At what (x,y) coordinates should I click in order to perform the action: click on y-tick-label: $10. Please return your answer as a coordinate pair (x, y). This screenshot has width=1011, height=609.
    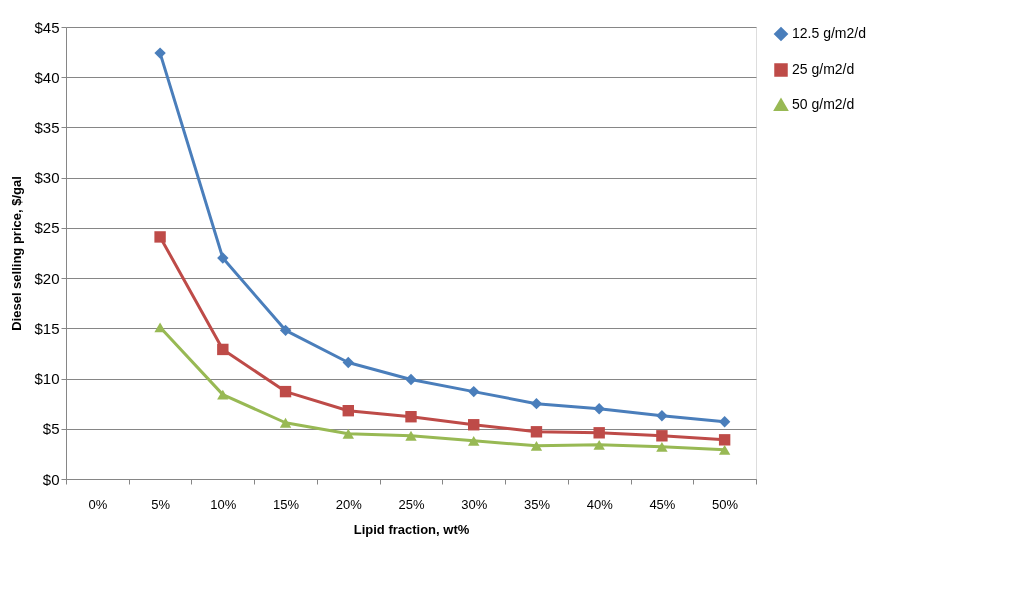
    Looking at the image, I should click on (47, 379).